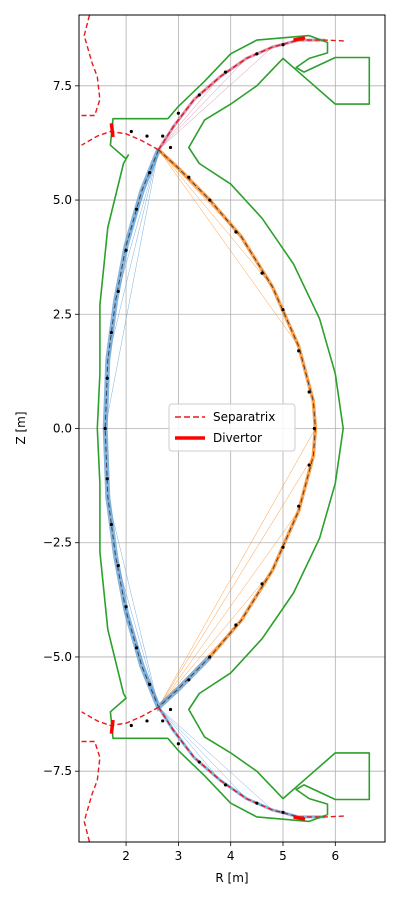 The image size is (400, 900). I want to click on y-tick-label: 0.0, so click(62, 429).